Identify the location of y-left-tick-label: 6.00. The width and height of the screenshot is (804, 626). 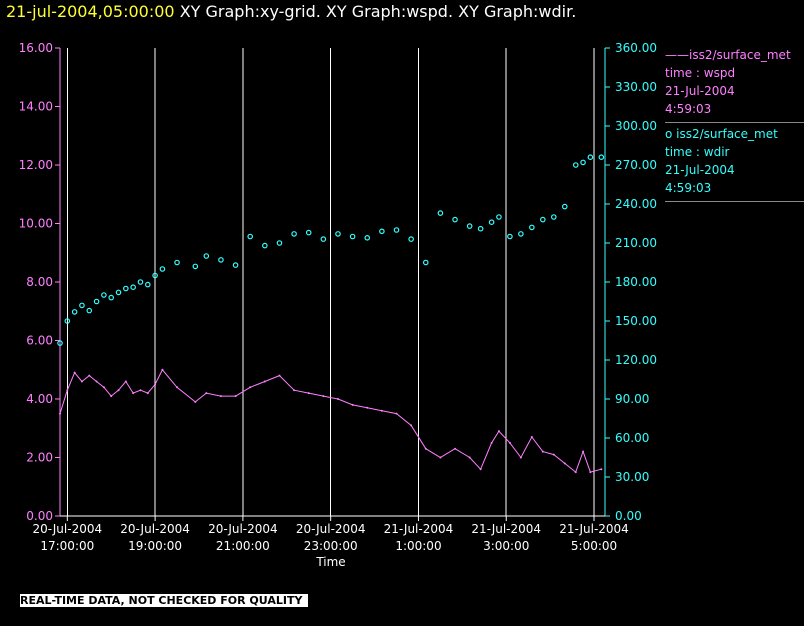
(39, 341).